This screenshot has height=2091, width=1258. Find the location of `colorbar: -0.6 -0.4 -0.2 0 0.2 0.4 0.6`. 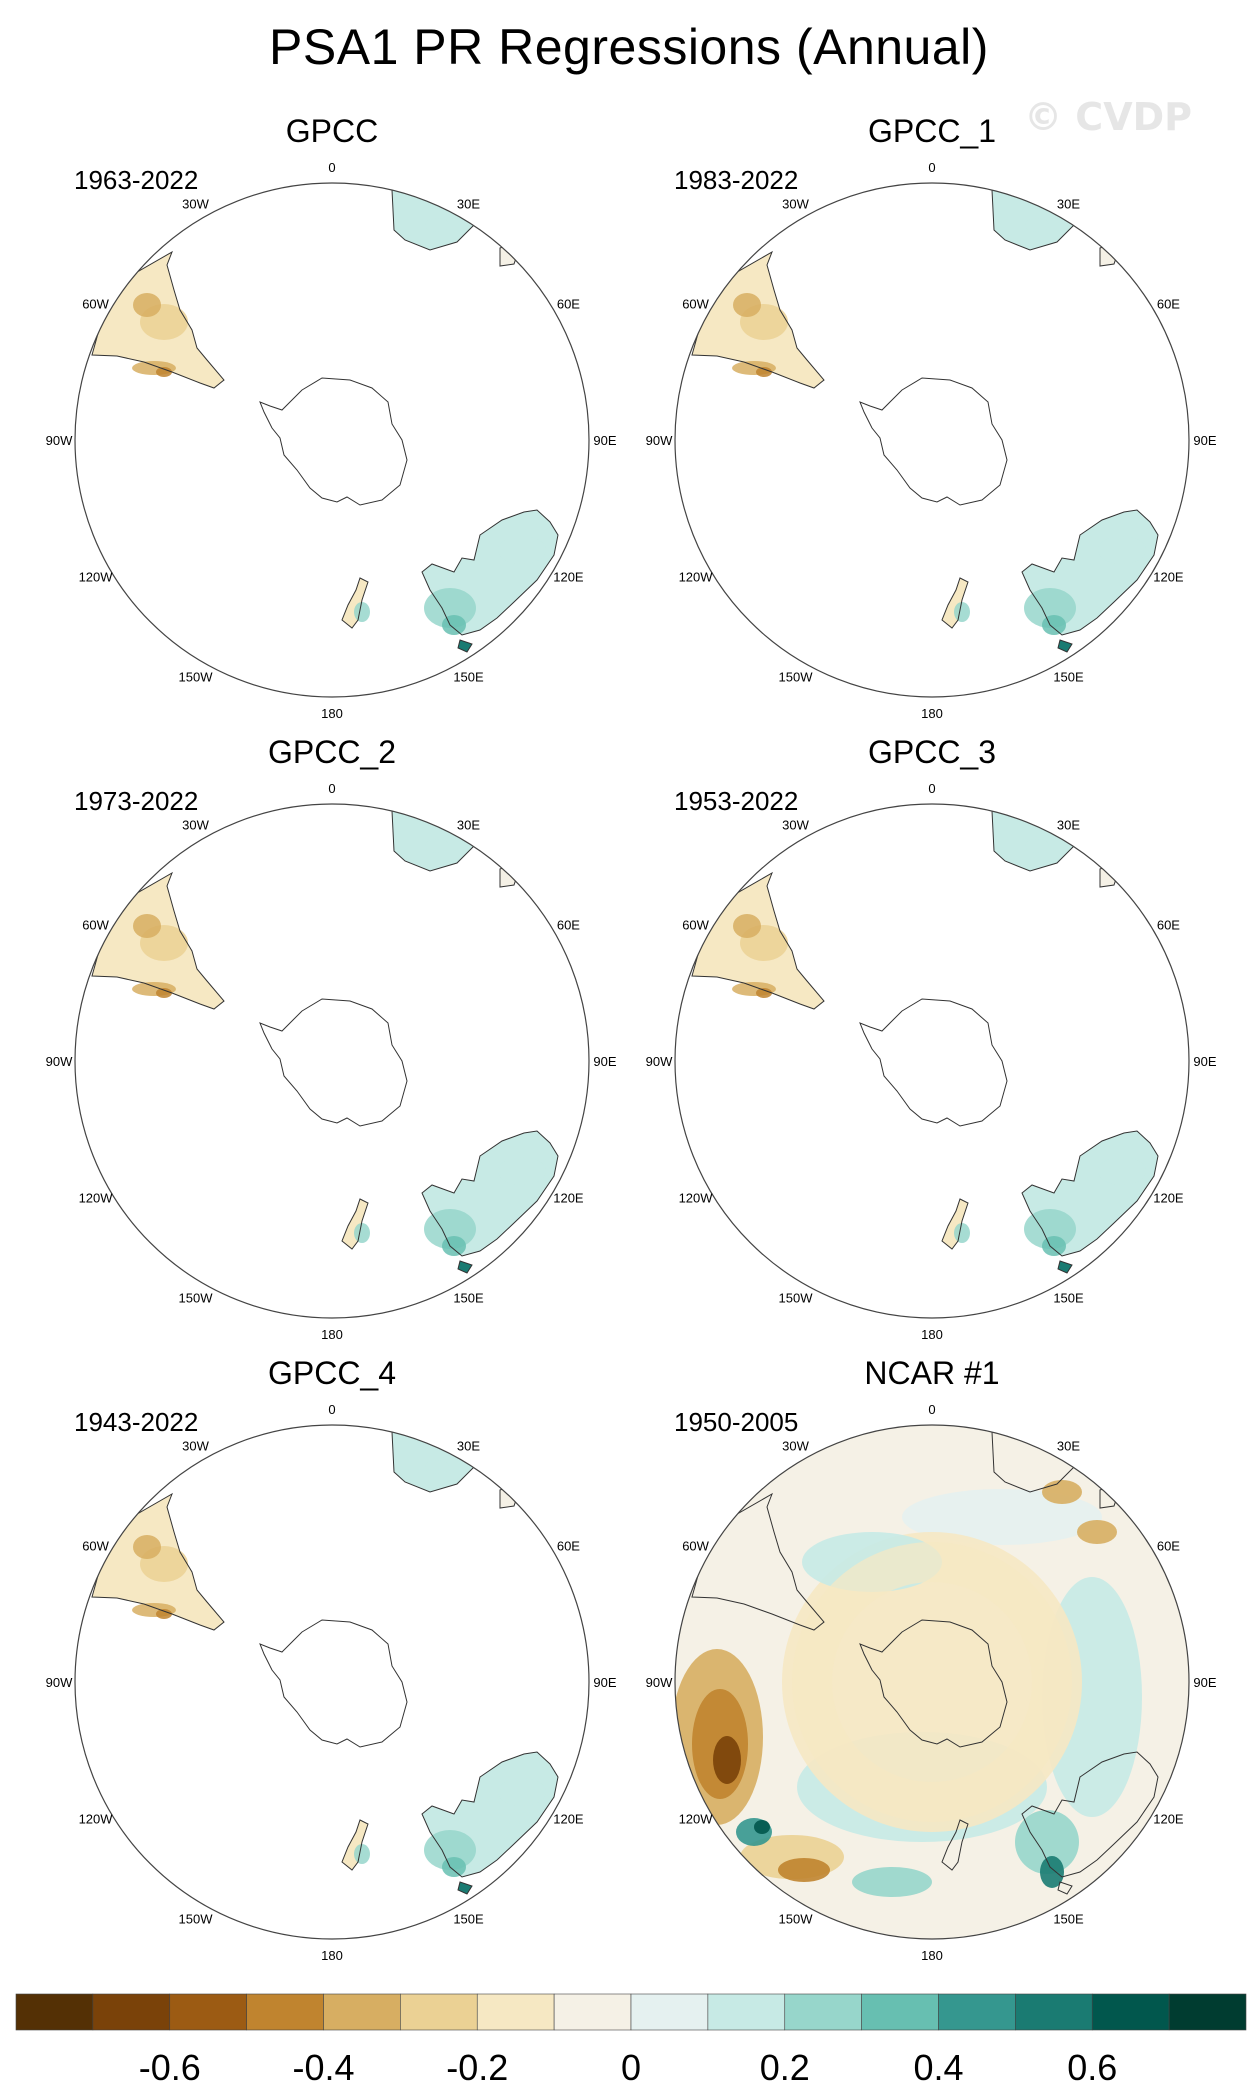

colorbar: -0.6 -0.4 -0.2 0 0.2 0.4 0.6 is located at coordinates (631, 2040).